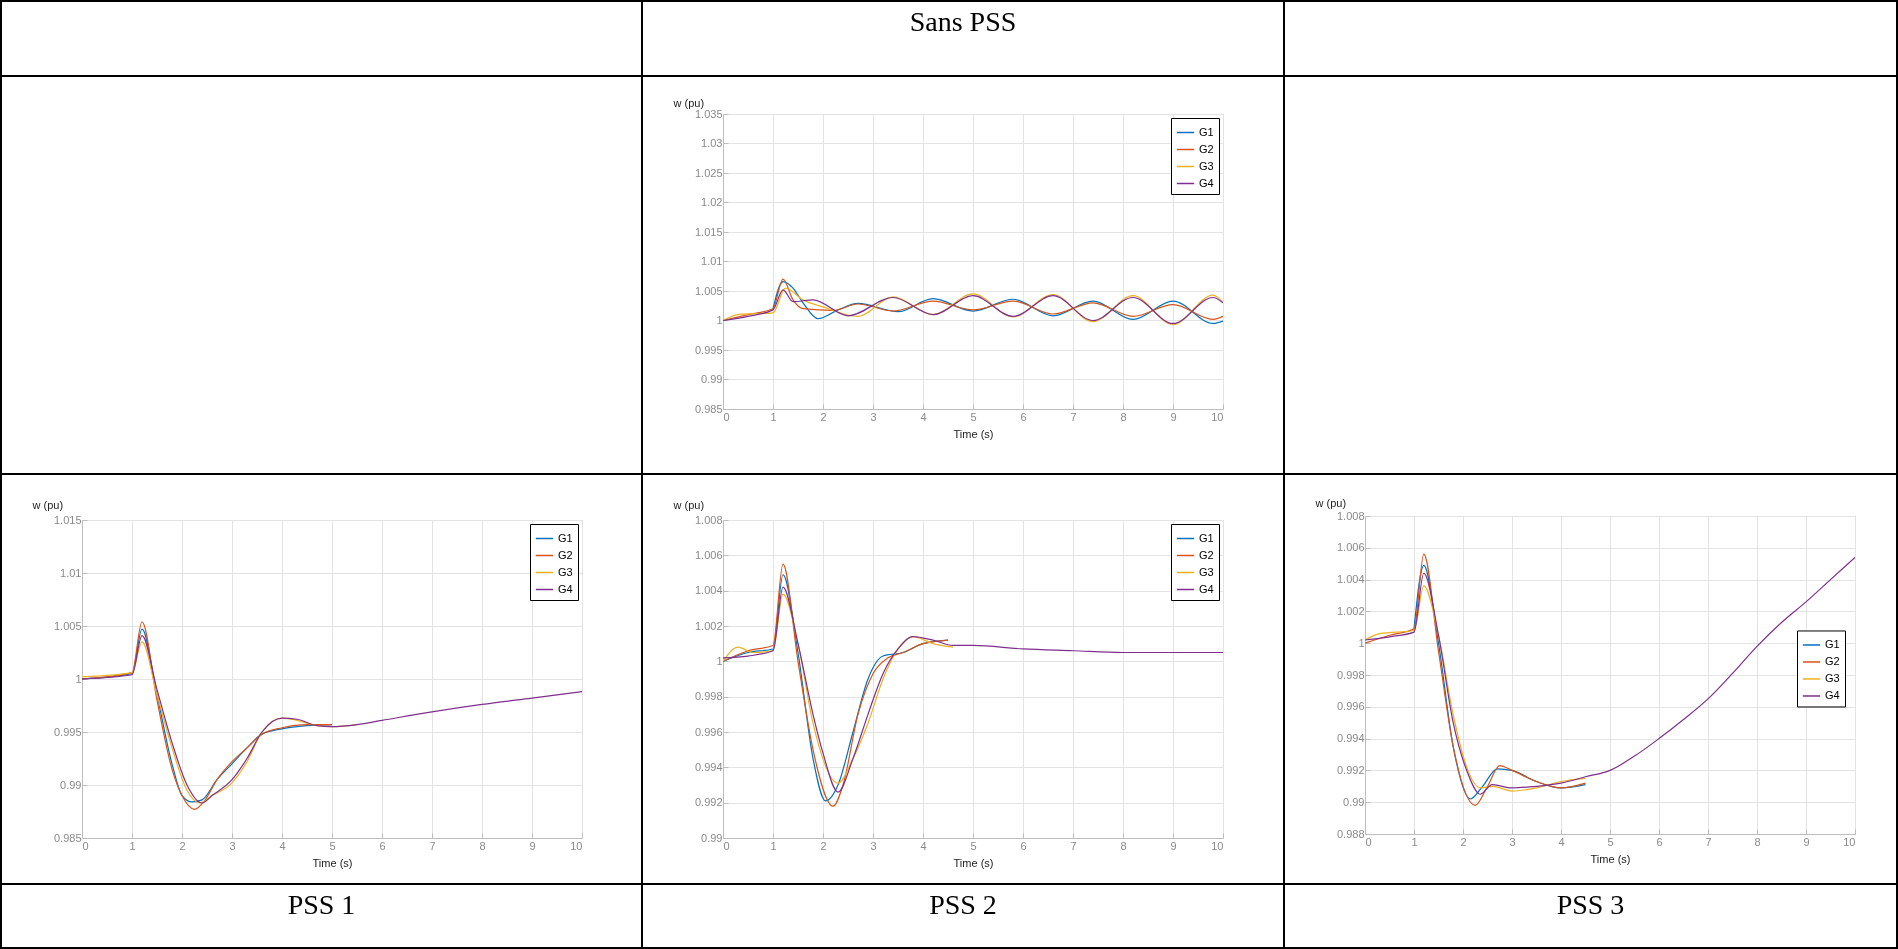 The width and height of the screenshot is (1898, 949). Describe the element at coordinates (1350, 515) in the screenshot. I see `y-tick-label: 1.008` at that location.